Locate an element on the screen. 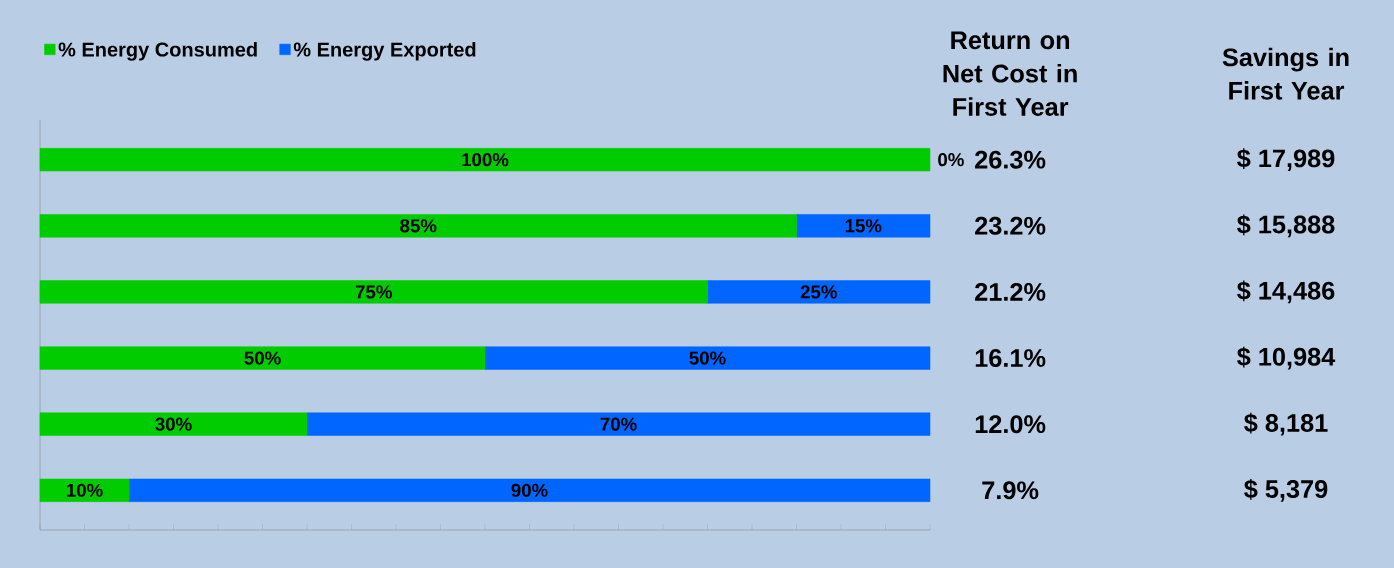 The image size is (1394, 568). data-label: 100% is located at coordinates (485, 160).